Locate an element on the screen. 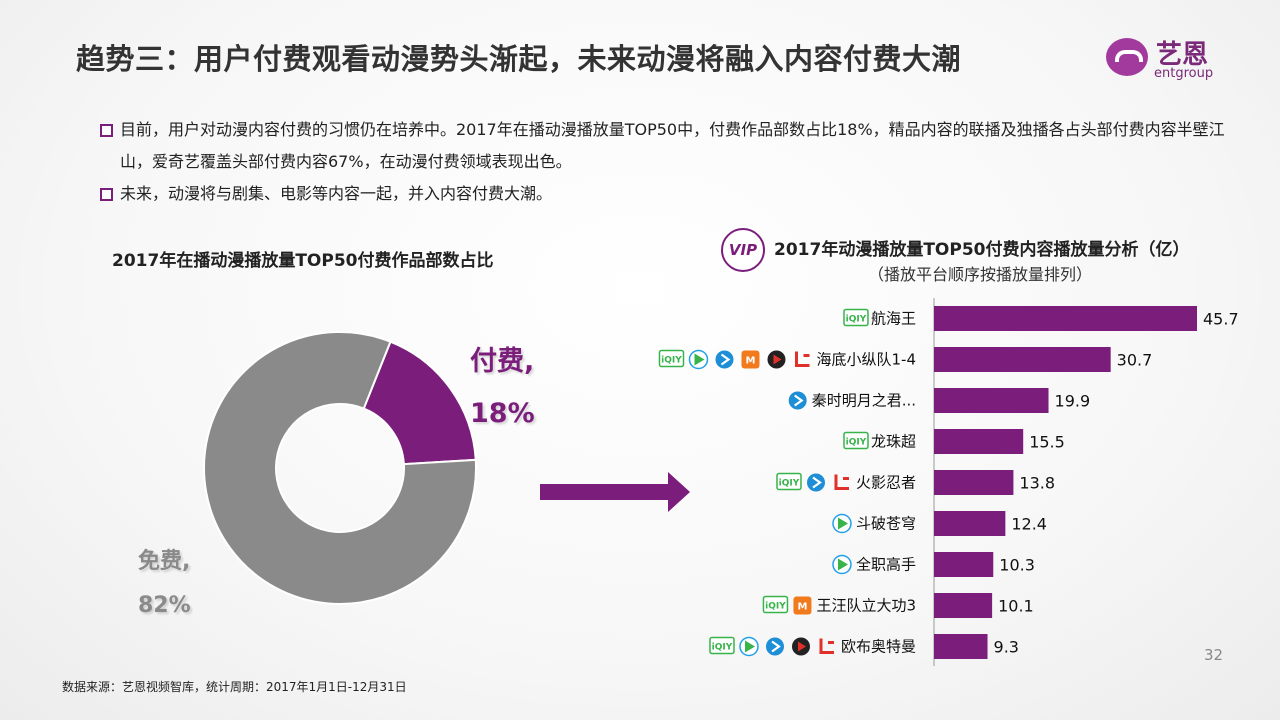  page-number: 32 is located at coordinates (1214, 655).